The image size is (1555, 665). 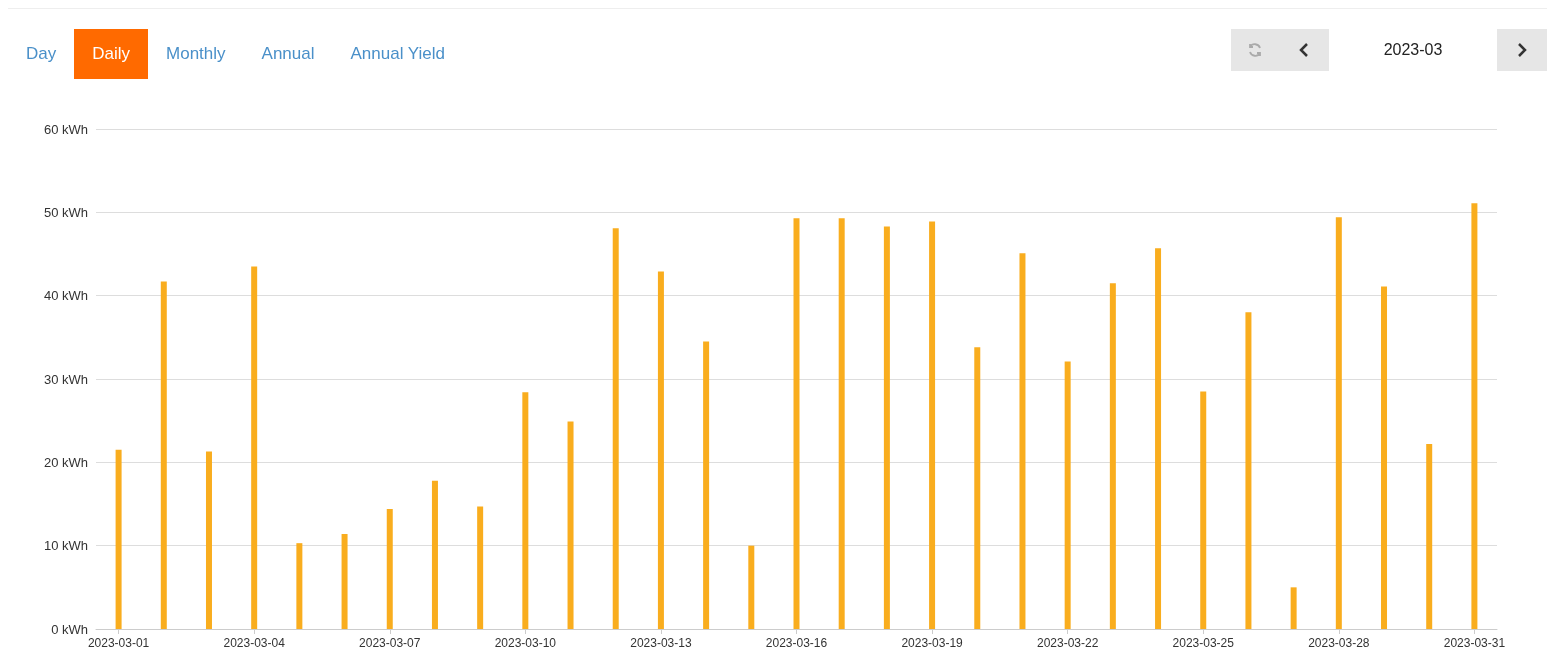 What do you see at coordinates (65, 296) in the screenshot?
I see `y-tick-label: 40 kWh` at bounding box center [65, 296].